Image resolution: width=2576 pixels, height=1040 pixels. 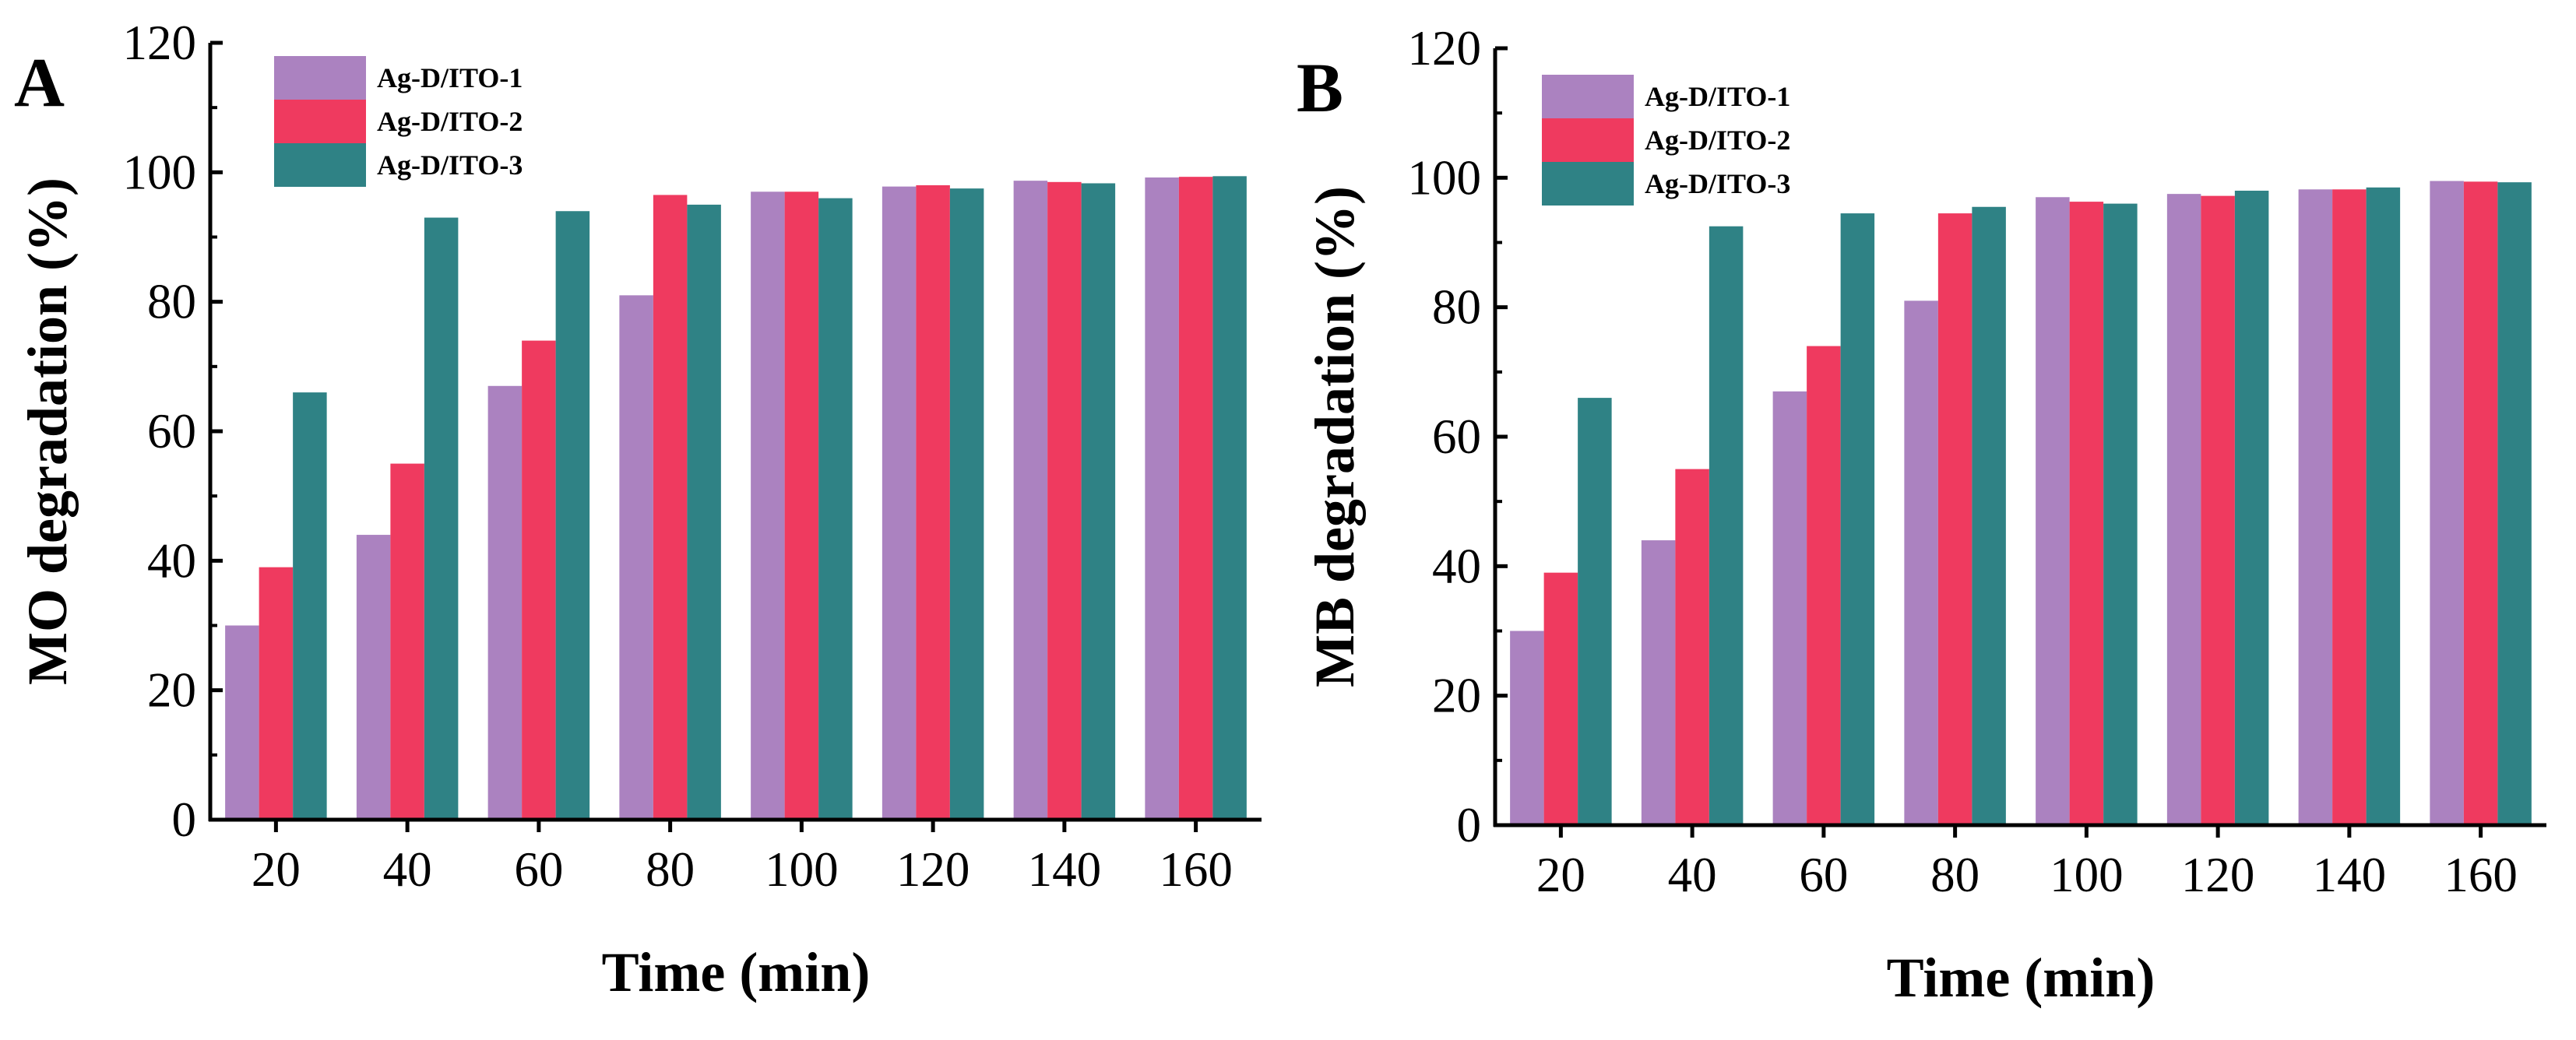 What do you see at coordinates (47, 431) in the screenshot?
I see `y-axis-title: MO degradation (%)` at bounding box center [47, 431].